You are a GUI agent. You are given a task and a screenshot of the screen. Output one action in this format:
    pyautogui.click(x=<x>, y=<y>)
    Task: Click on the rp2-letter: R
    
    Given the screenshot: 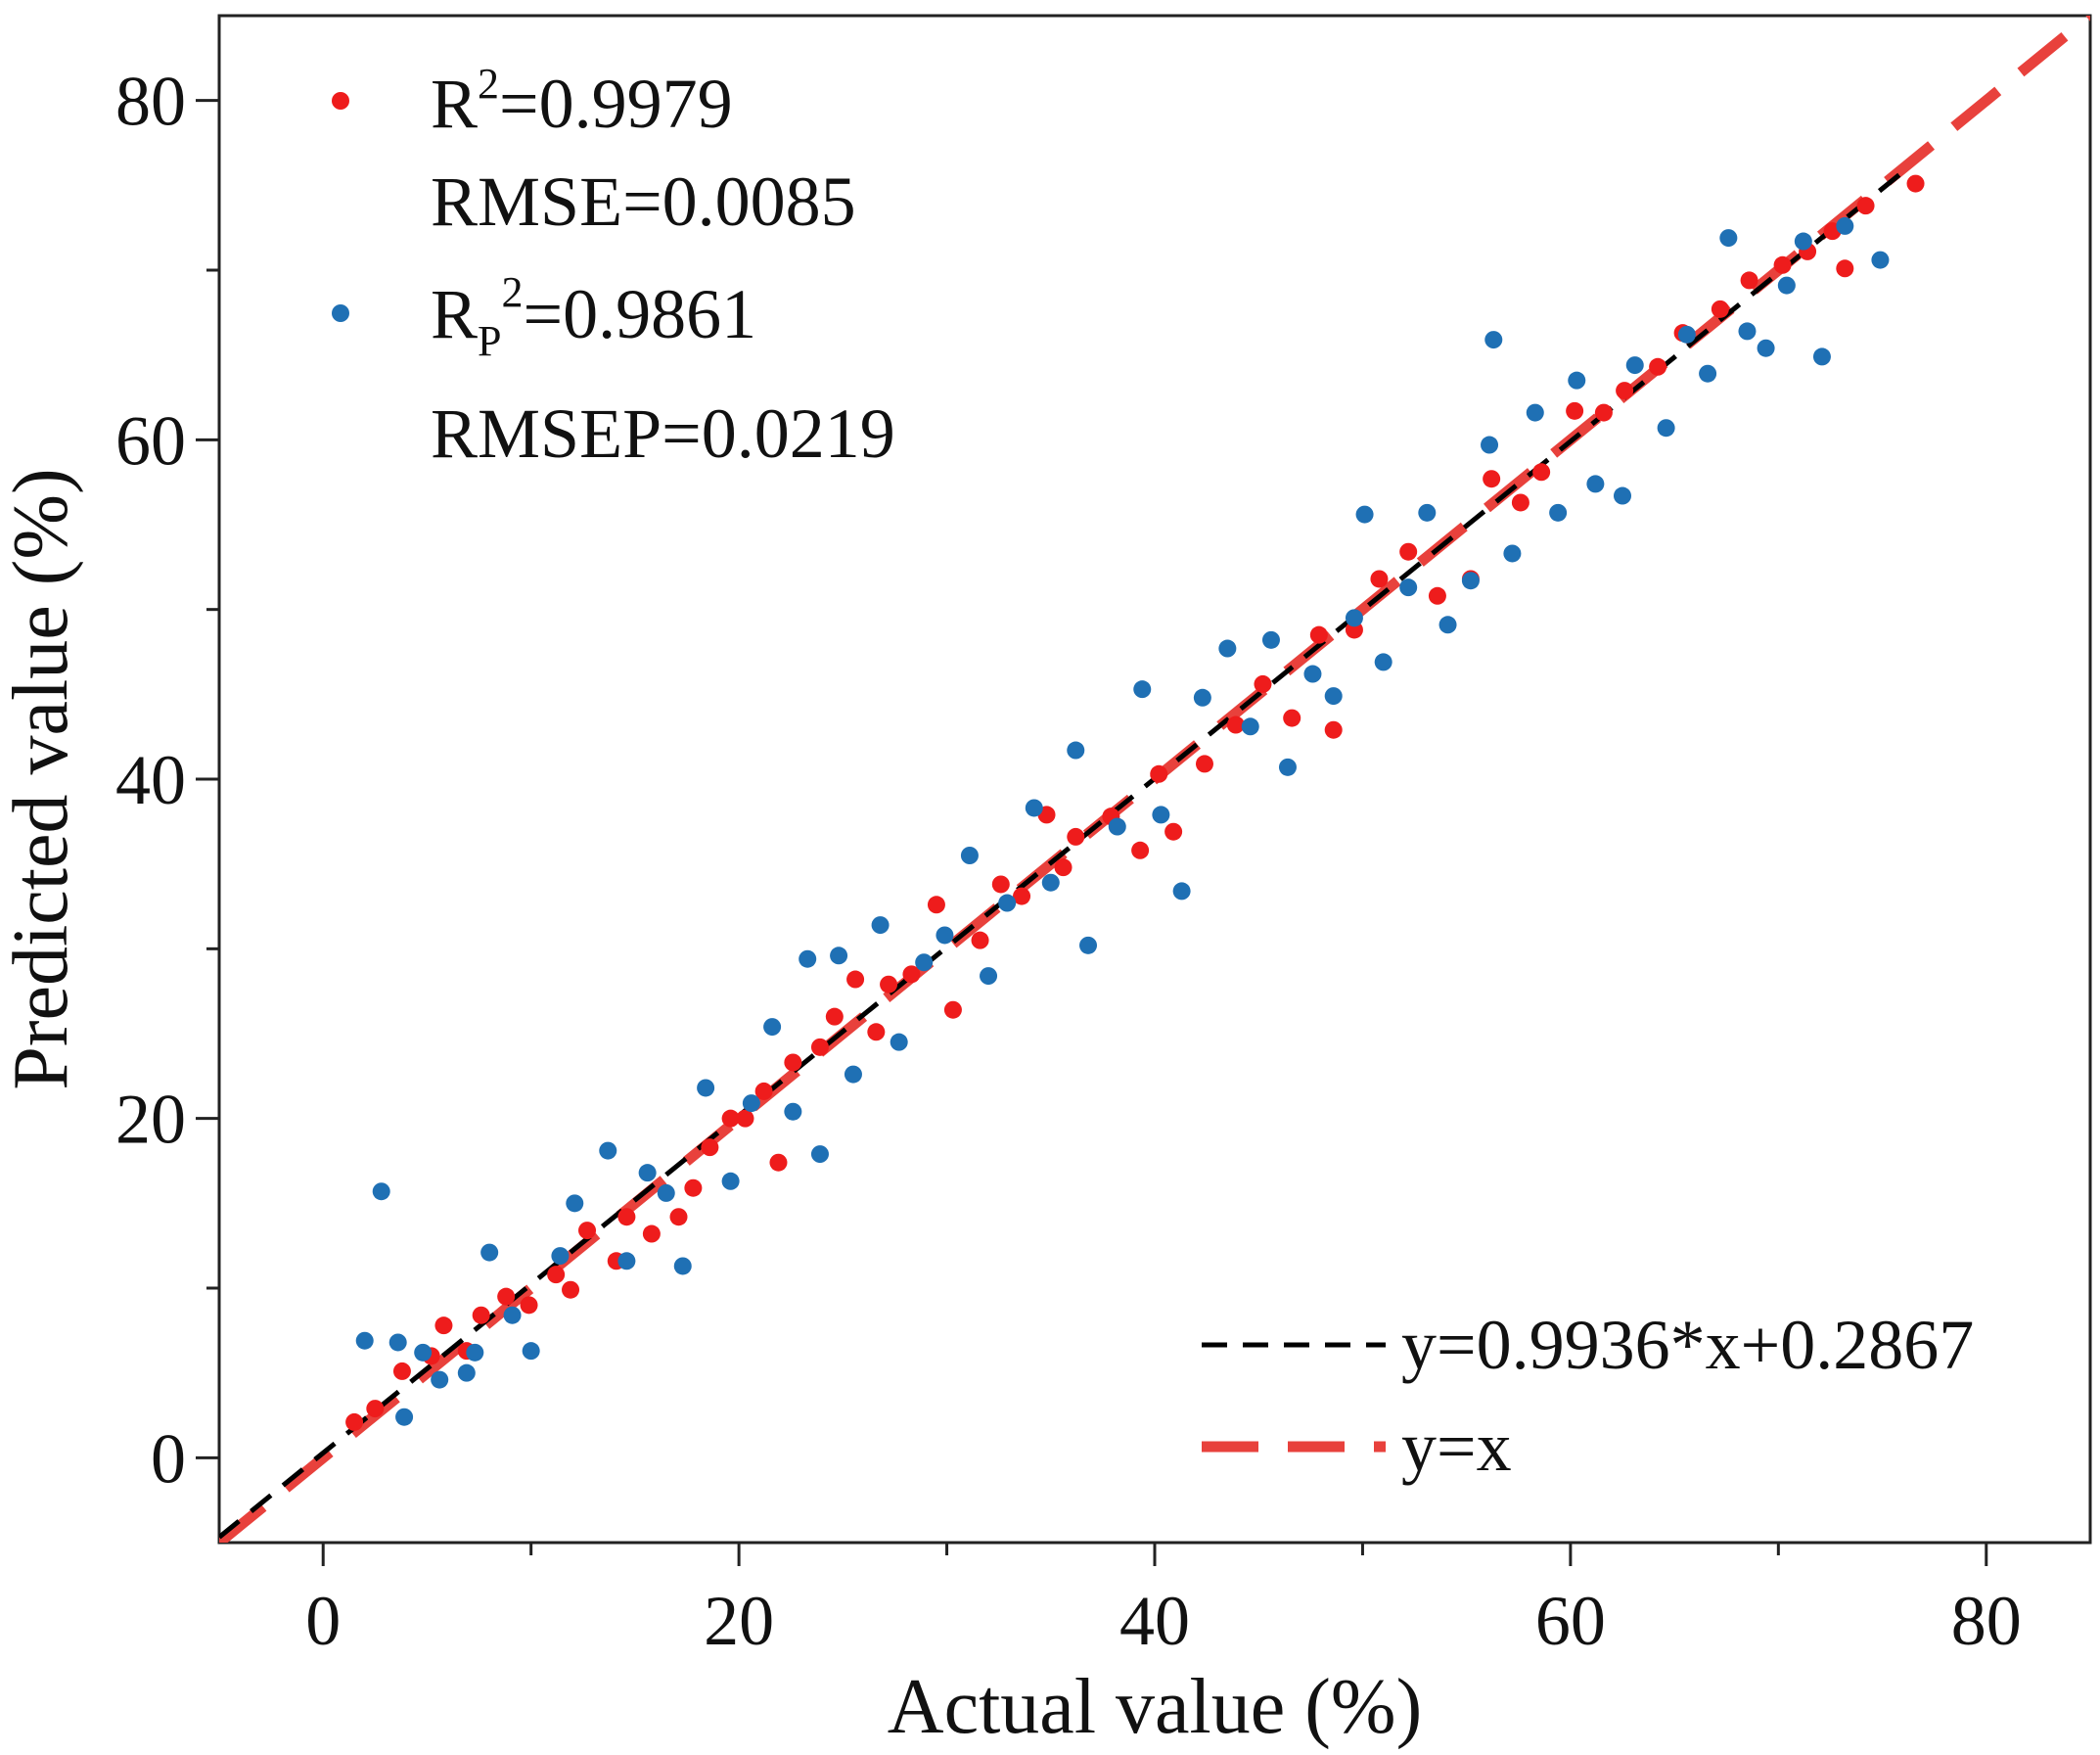 What is the action you would take?
    pyautogui.click(x=454, y=314)
    